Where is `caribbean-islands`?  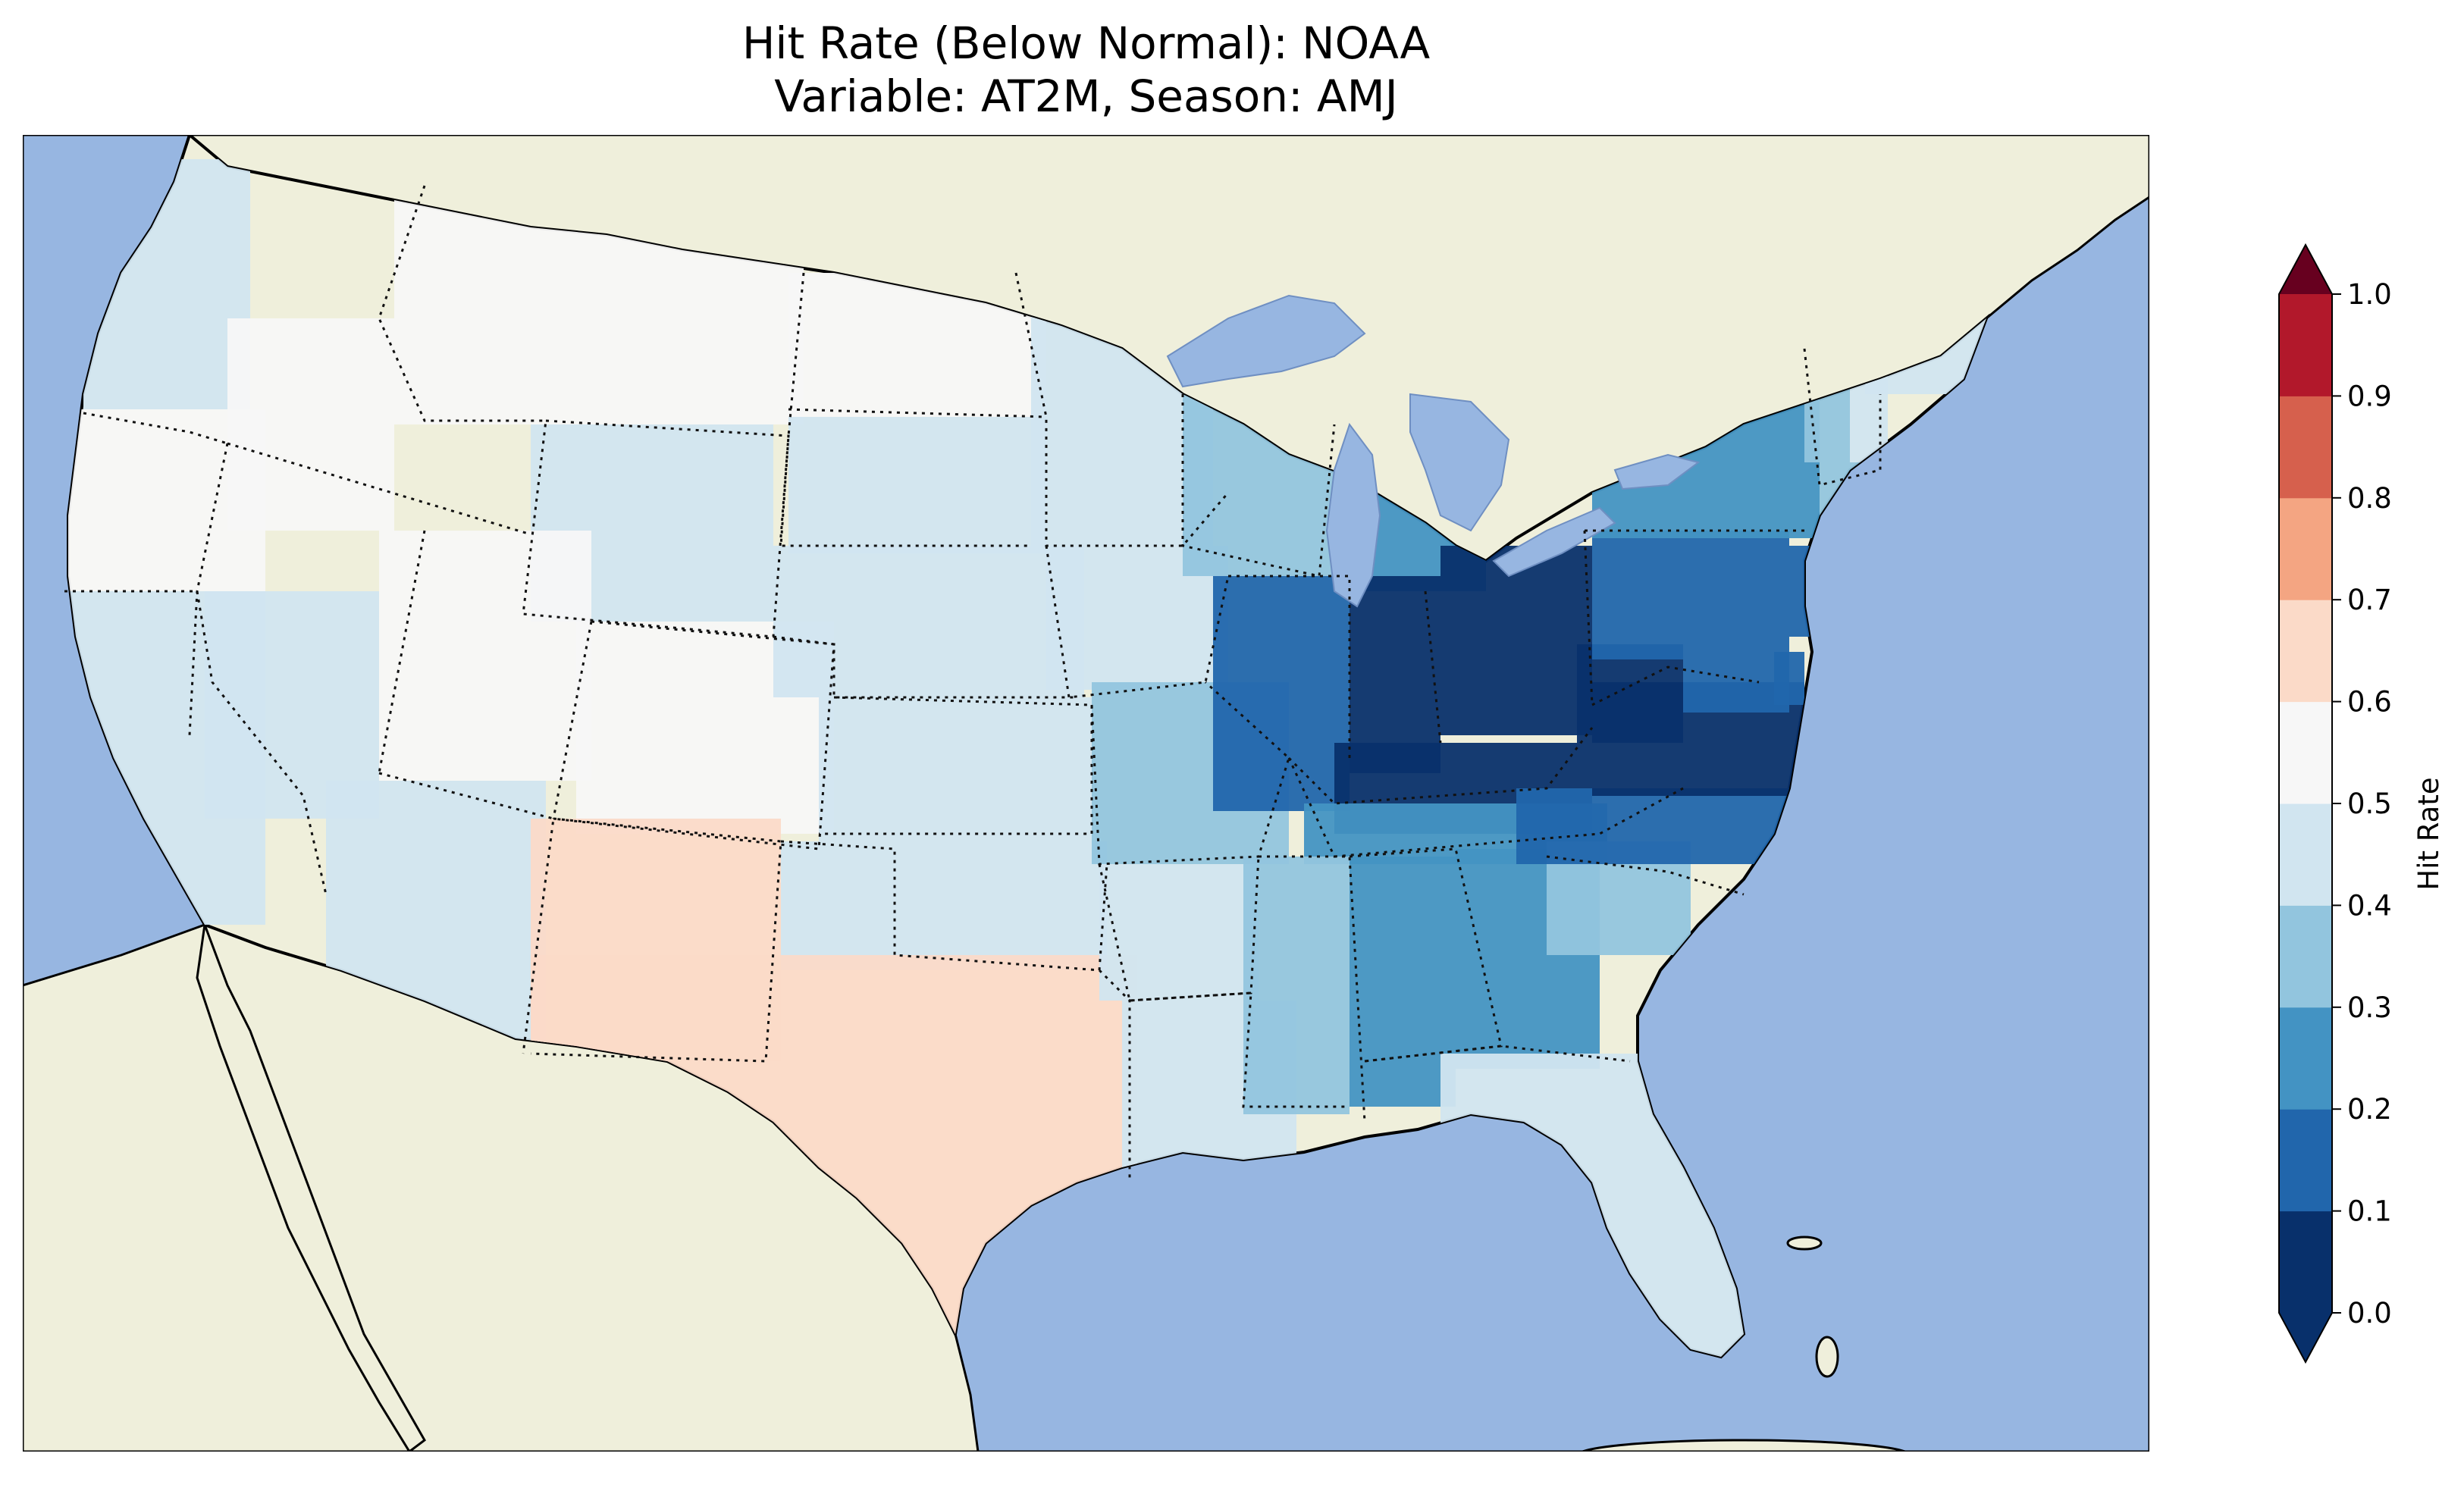 caribbean-islands is located at coordinates (1744, 1344).